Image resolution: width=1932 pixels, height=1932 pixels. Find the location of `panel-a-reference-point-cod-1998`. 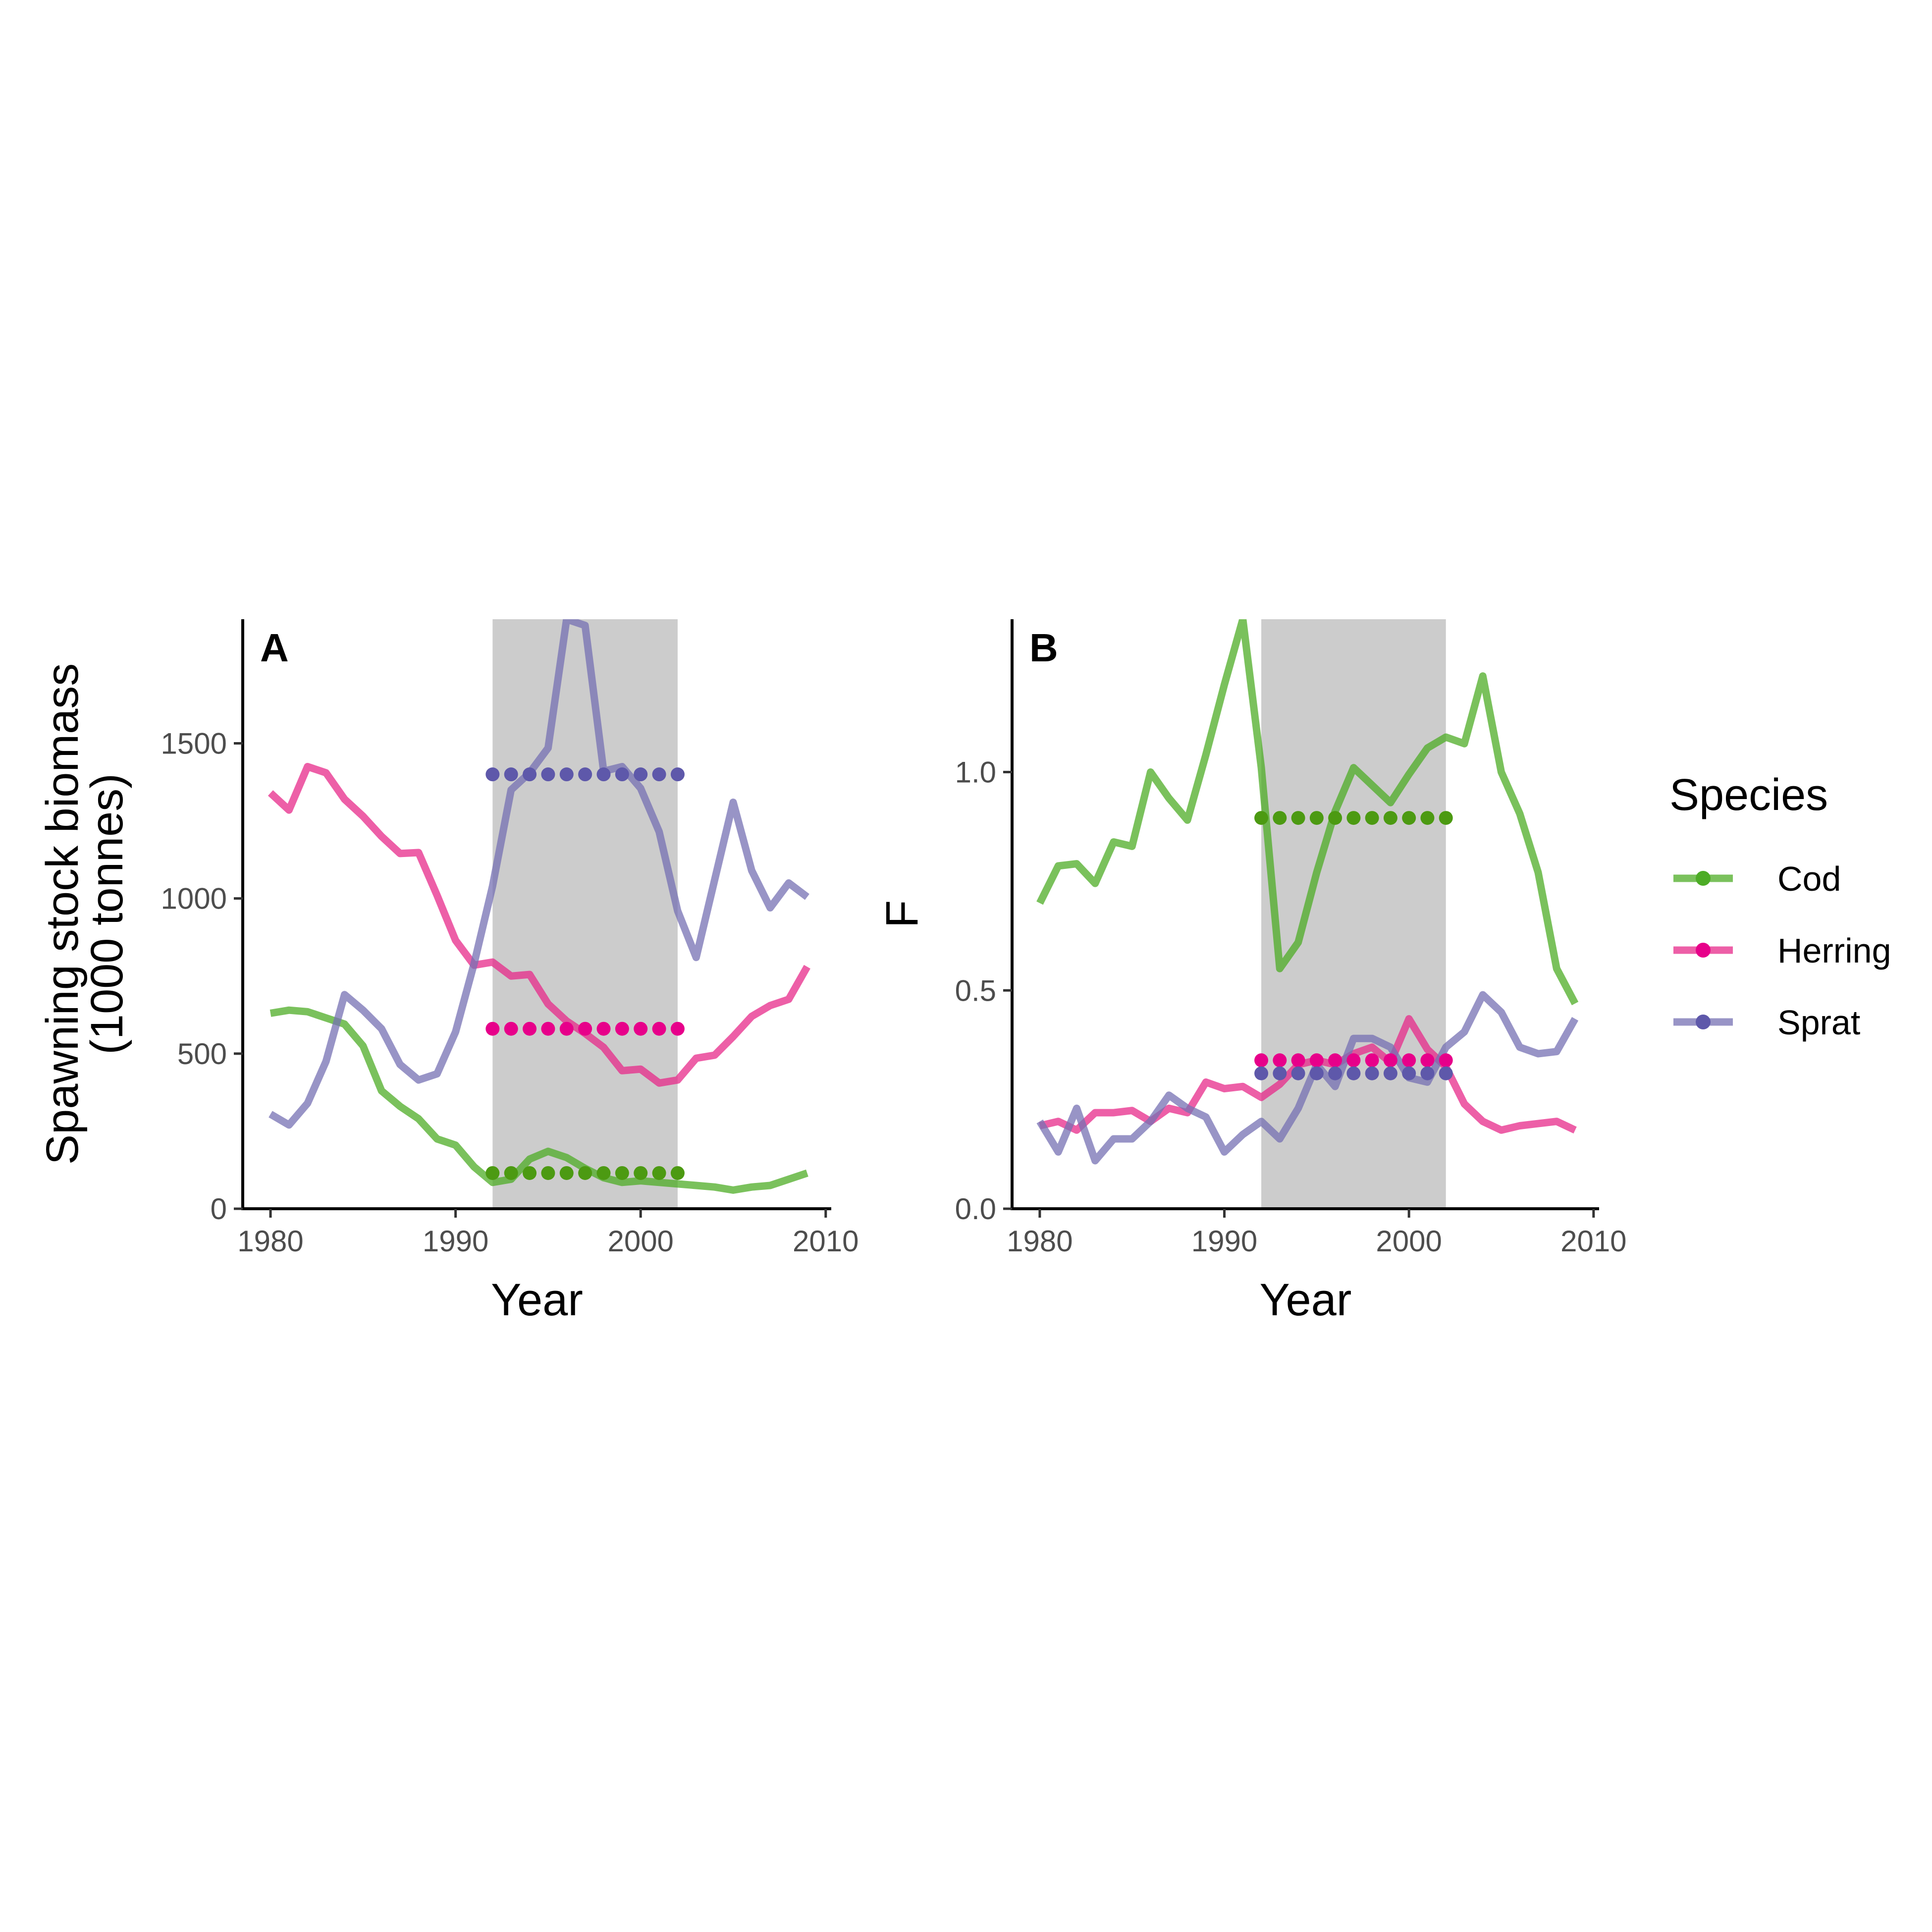

panel-a-reference-point-cod-1998 is located at coordinates (603, 1173).